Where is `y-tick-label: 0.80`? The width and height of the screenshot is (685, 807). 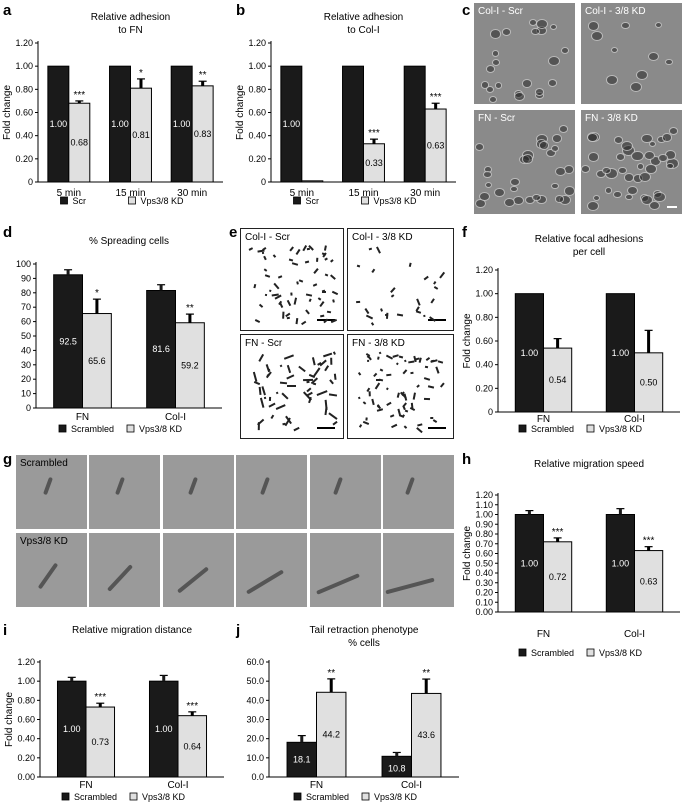 y-tick-label: 0.80 is located at coordinates (24, 89).